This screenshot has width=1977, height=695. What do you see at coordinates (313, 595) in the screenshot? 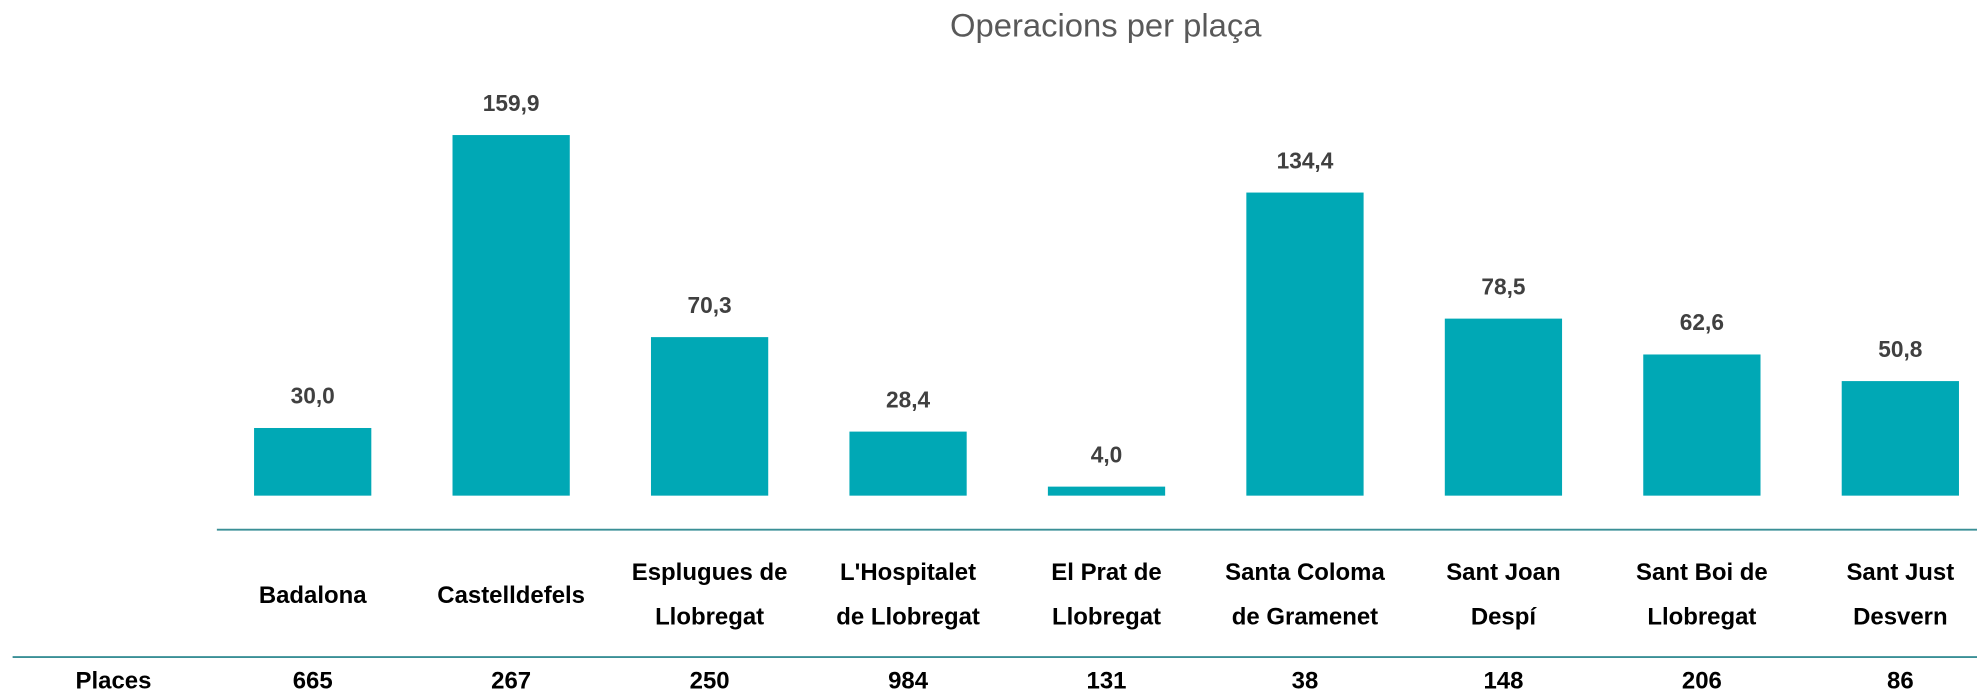
I see `x-tick-label: Badalona` at bounding box center [313, 595].